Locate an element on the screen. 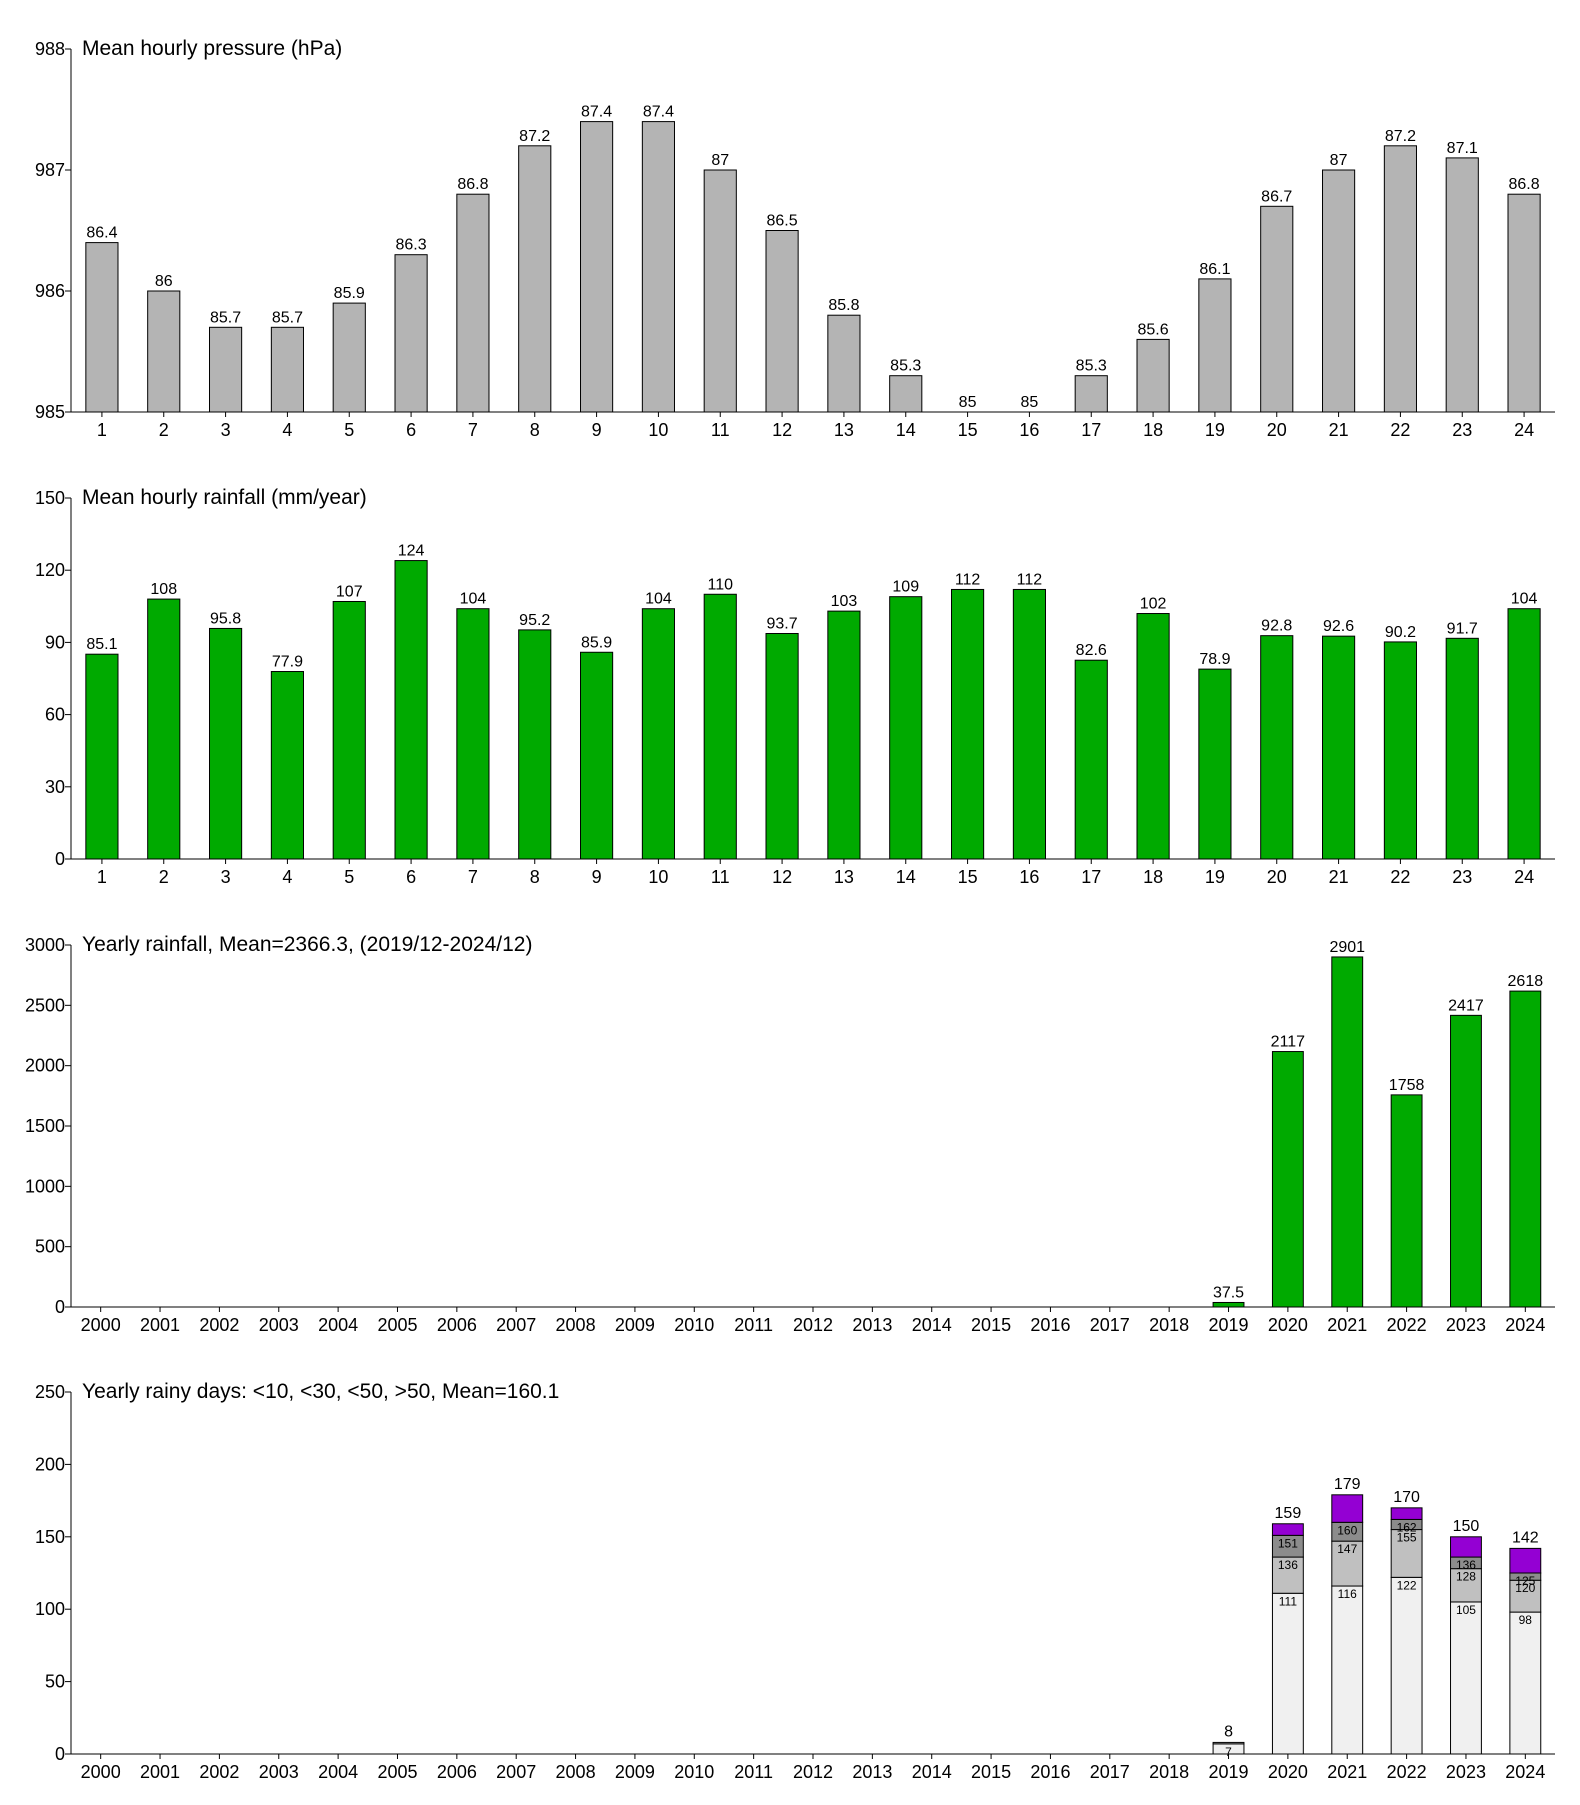 This screenshot has width=1580, height=1805. x-tick-label: 2017 is located at coordinates (1110, 1325).